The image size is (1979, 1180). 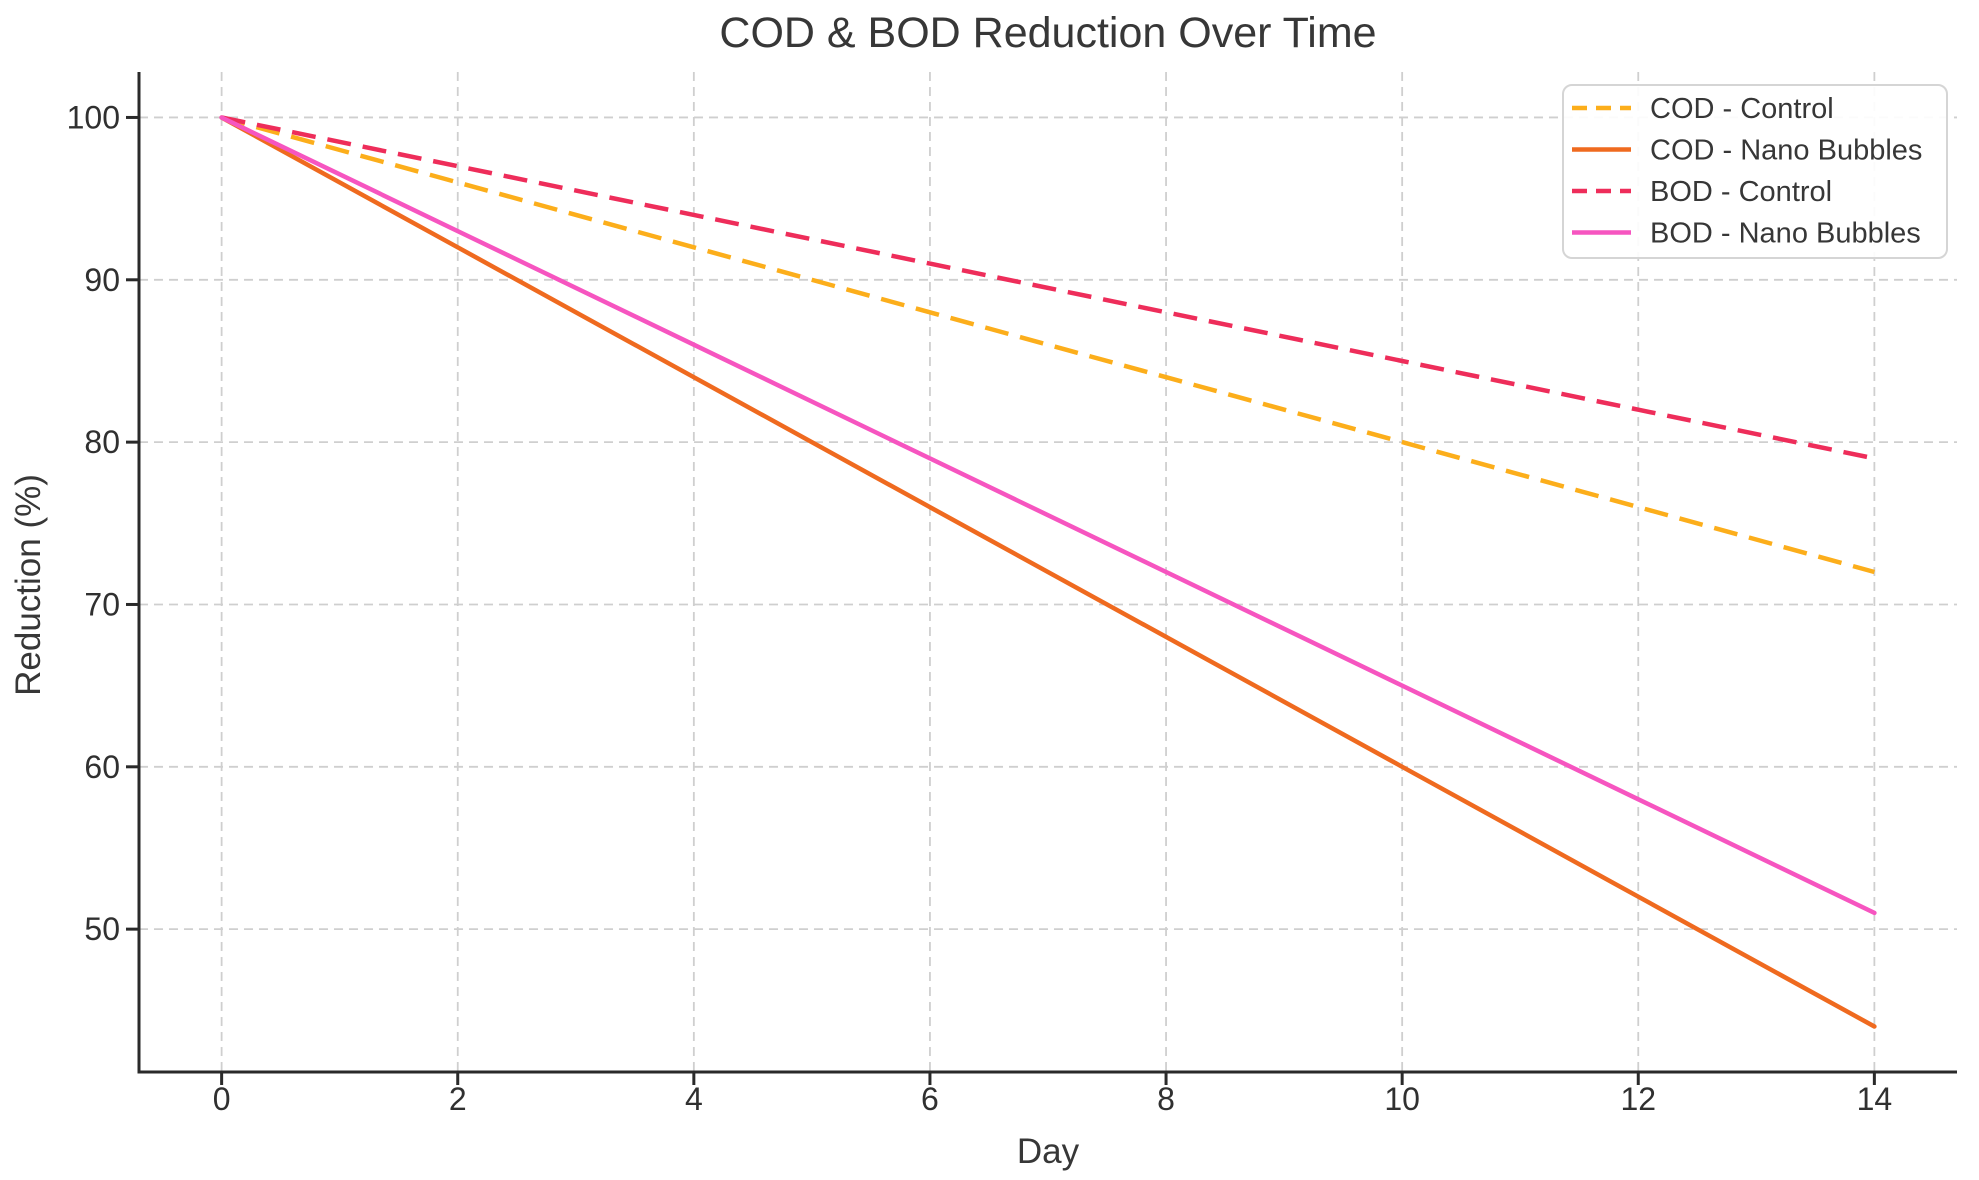 I want to click on x-axis-label: Day, so click(x=1048, y=1151).